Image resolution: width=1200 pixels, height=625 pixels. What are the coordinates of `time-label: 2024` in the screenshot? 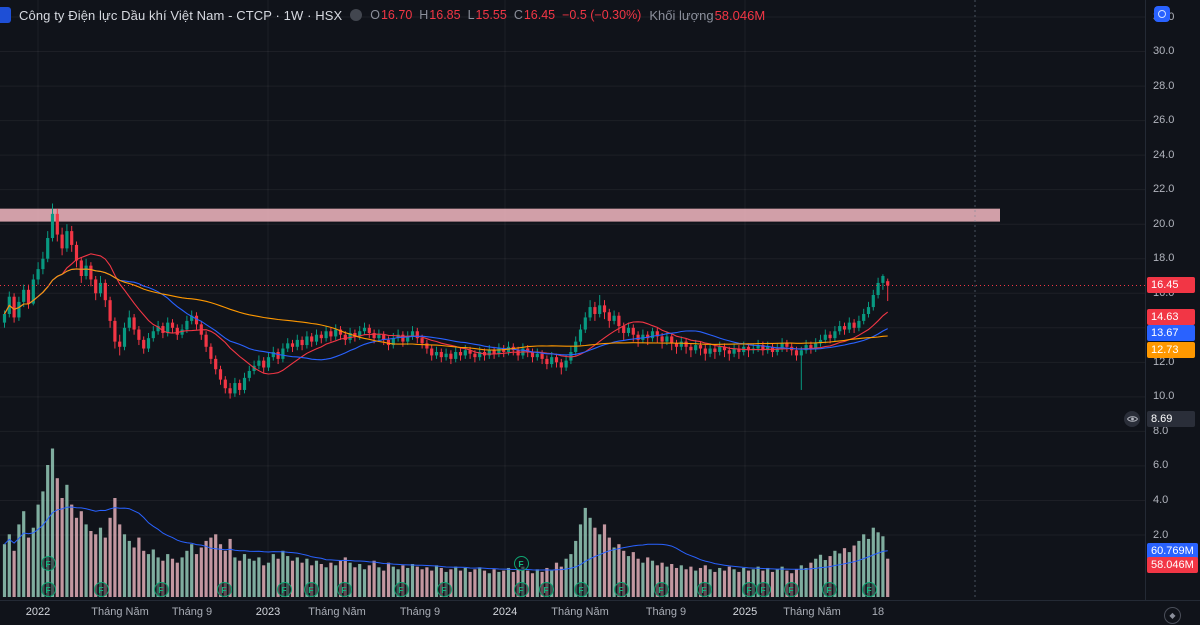 It's located at (505, 612).